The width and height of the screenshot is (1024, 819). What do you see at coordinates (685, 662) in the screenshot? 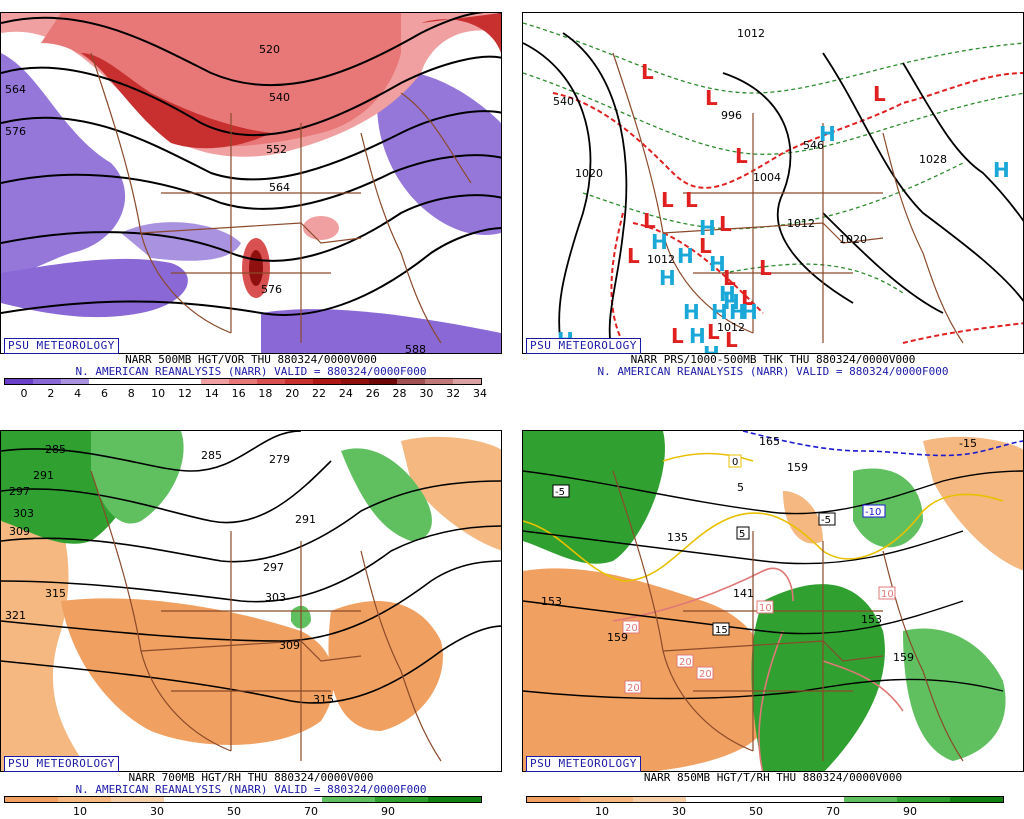
I see `label-20-b: 20` at bounding box center [685, 662].